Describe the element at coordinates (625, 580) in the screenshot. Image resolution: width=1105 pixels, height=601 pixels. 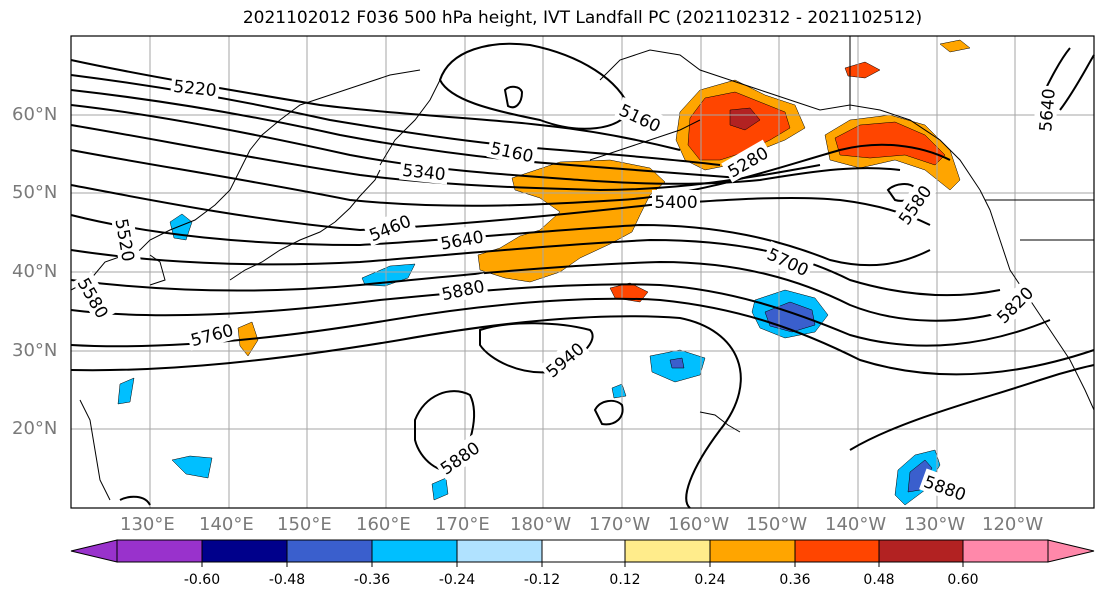
I see `colorbar-tick-label: 0.12` at that location.